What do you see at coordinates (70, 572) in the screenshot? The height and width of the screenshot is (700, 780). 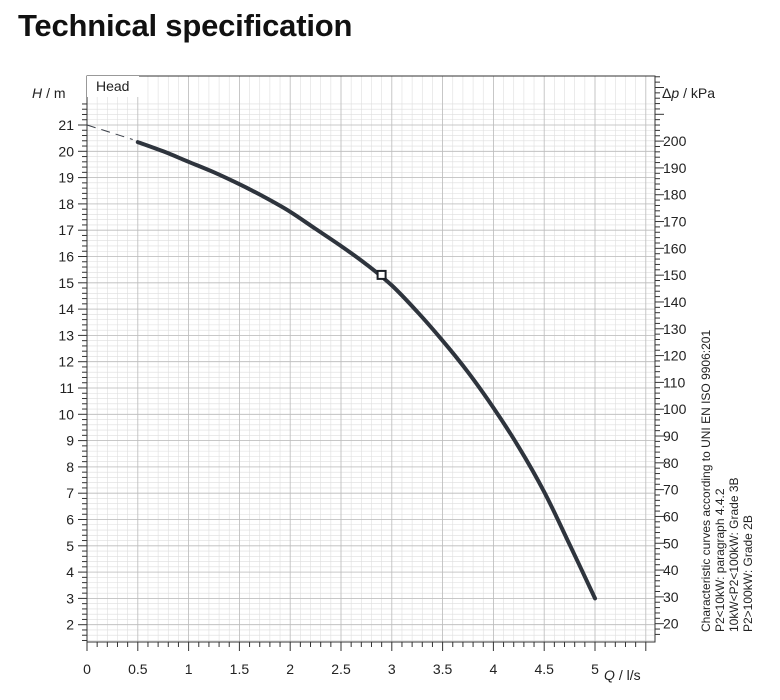 I see `y-tick-label: 4` at bounding box center [70, 572].